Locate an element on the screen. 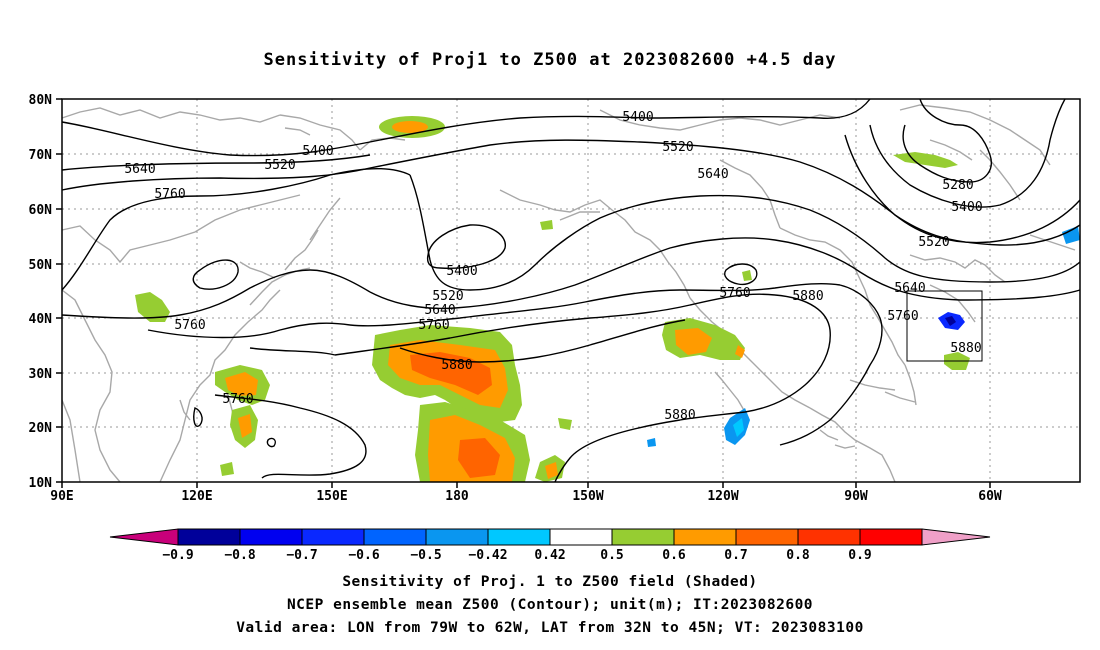 The image size is (1100, 650). lat-label: 80N is located at coordinates (41, 100).